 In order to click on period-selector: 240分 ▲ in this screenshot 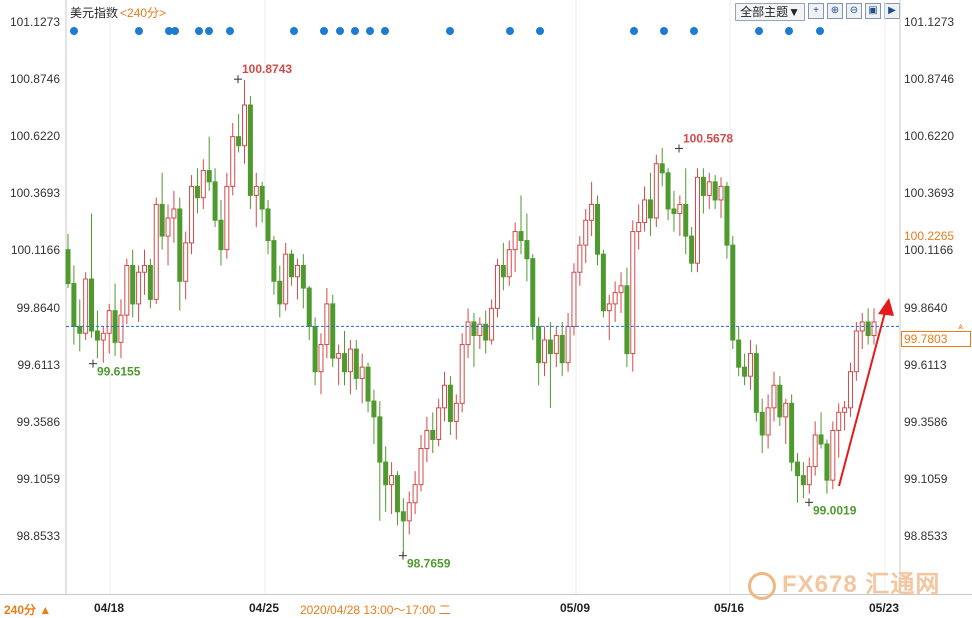, I will do `click(28, 610)`.